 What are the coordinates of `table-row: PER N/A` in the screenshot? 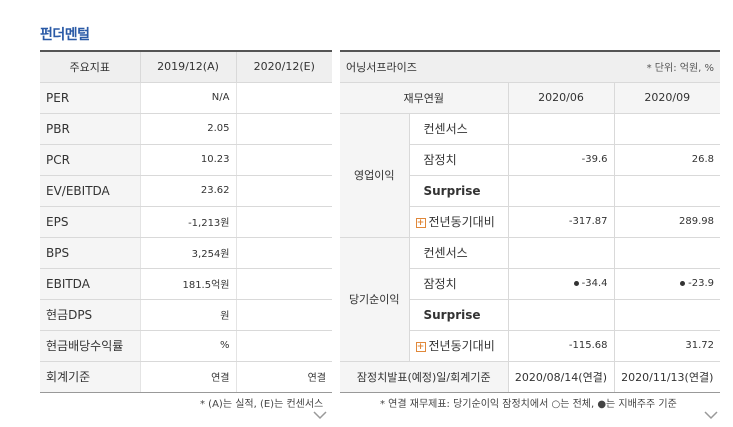 It's located at (186, 98).